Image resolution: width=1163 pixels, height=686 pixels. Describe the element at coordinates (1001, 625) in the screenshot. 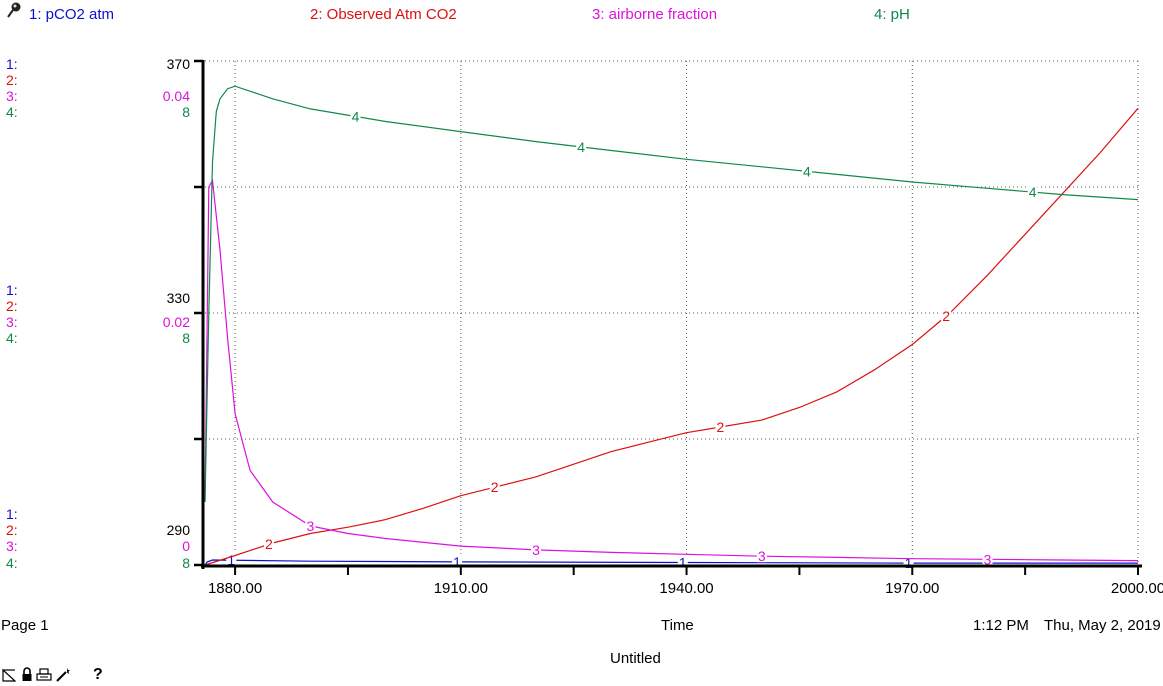

I see `timestamp-time: 1:12 PM` at that location.